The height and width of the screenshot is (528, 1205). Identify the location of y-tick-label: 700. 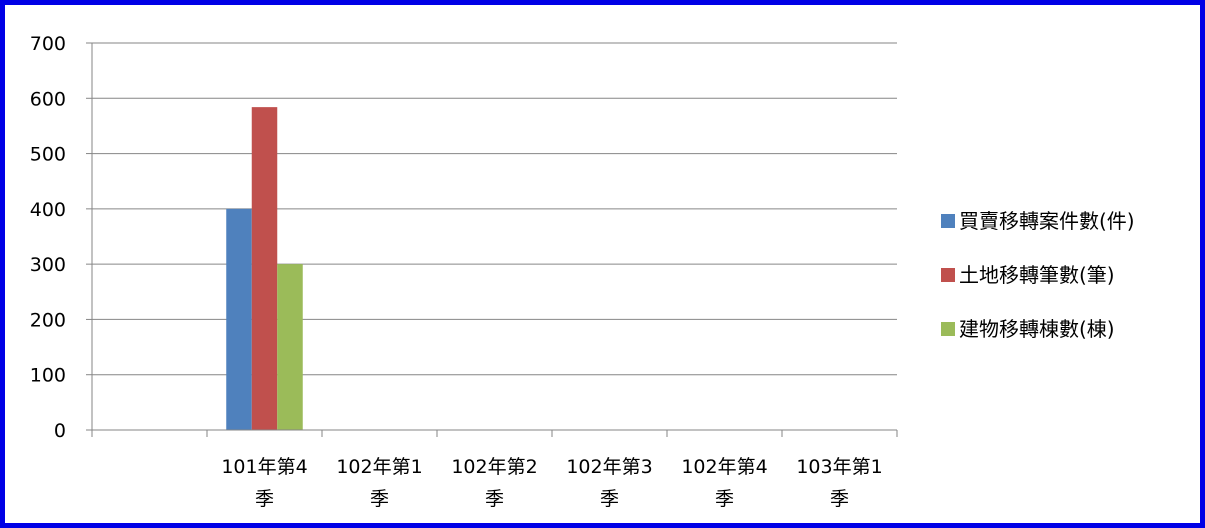
(48, 44).